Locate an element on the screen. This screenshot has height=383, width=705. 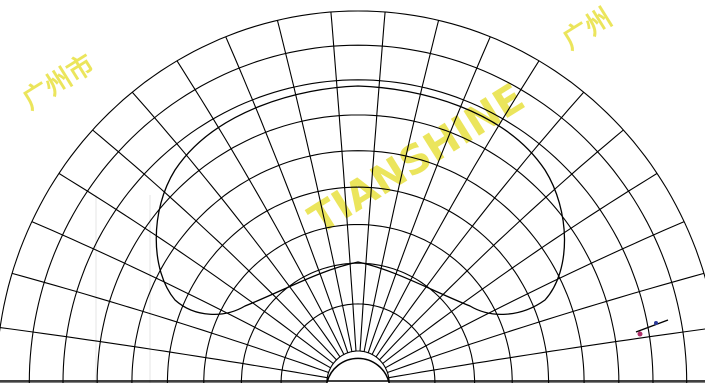
hub-arc is located at coordinates (358, 370).